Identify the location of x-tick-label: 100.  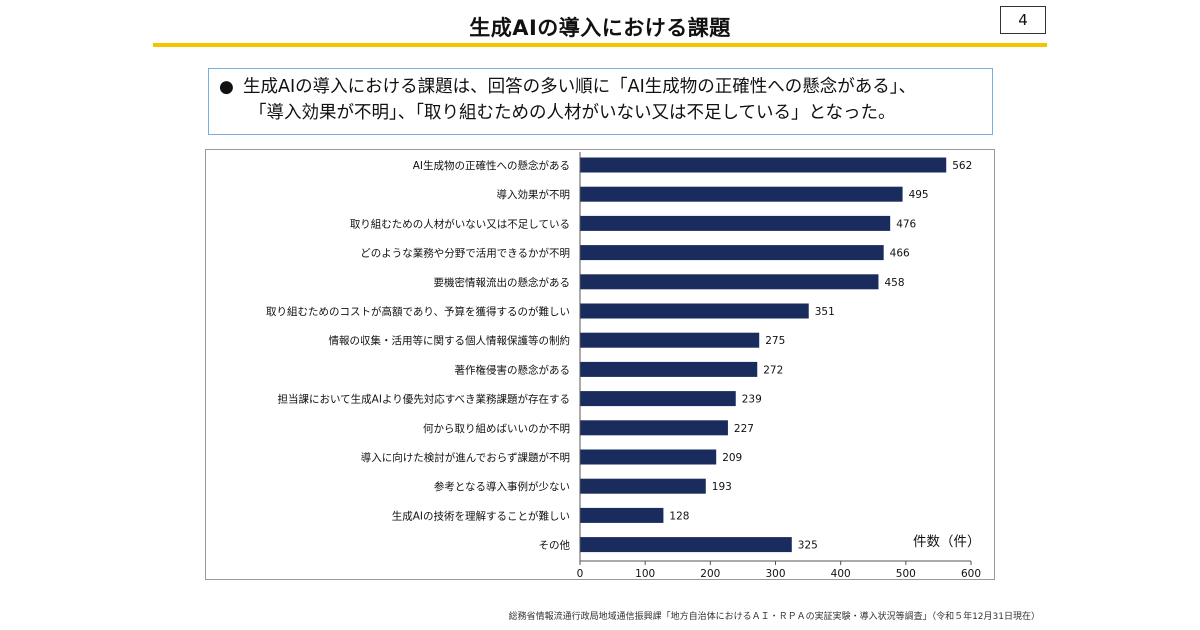
(645, 574).